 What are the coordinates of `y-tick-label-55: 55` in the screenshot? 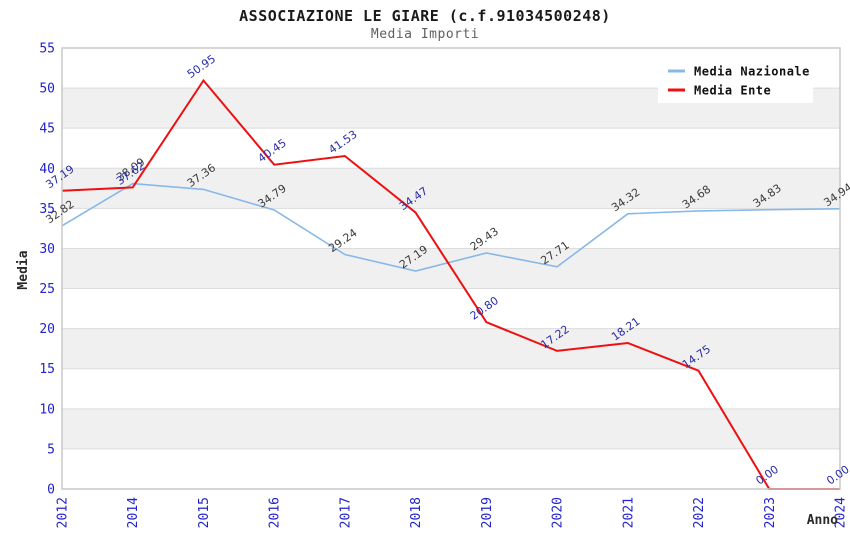 It's located at (47, 49).